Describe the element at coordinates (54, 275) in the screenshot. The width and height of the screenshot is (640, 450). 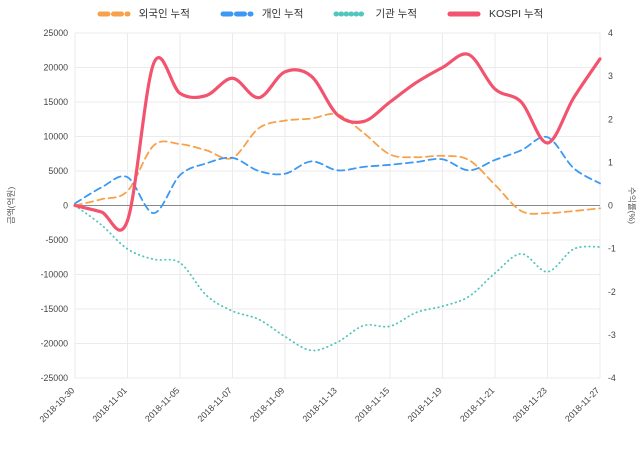
I see `svg-text: -10000` at that location.